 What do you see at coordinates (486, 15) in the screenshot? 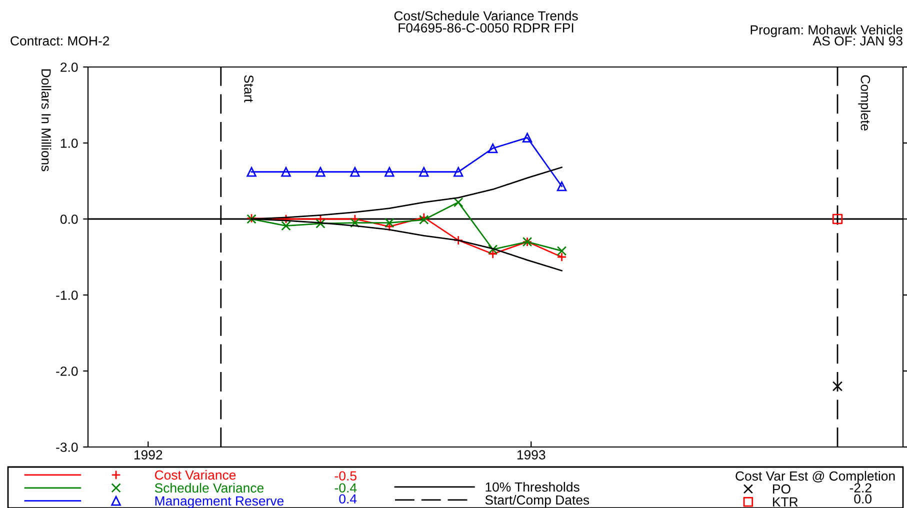
I see `chart-title: Cost/Schedule Variance Trends` at bounding box center [486, 15].